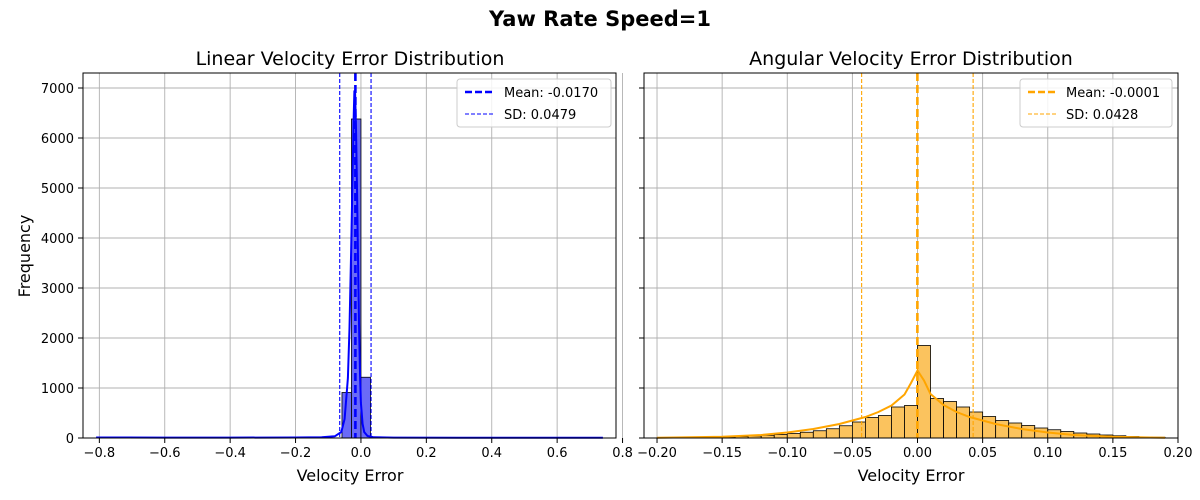 This screenshot has height=500, width=1200. What do you see at coordinates (917, 453) in the screenshot?
I see `x-tick-label: 0.00` at bounding box center [917, 453].